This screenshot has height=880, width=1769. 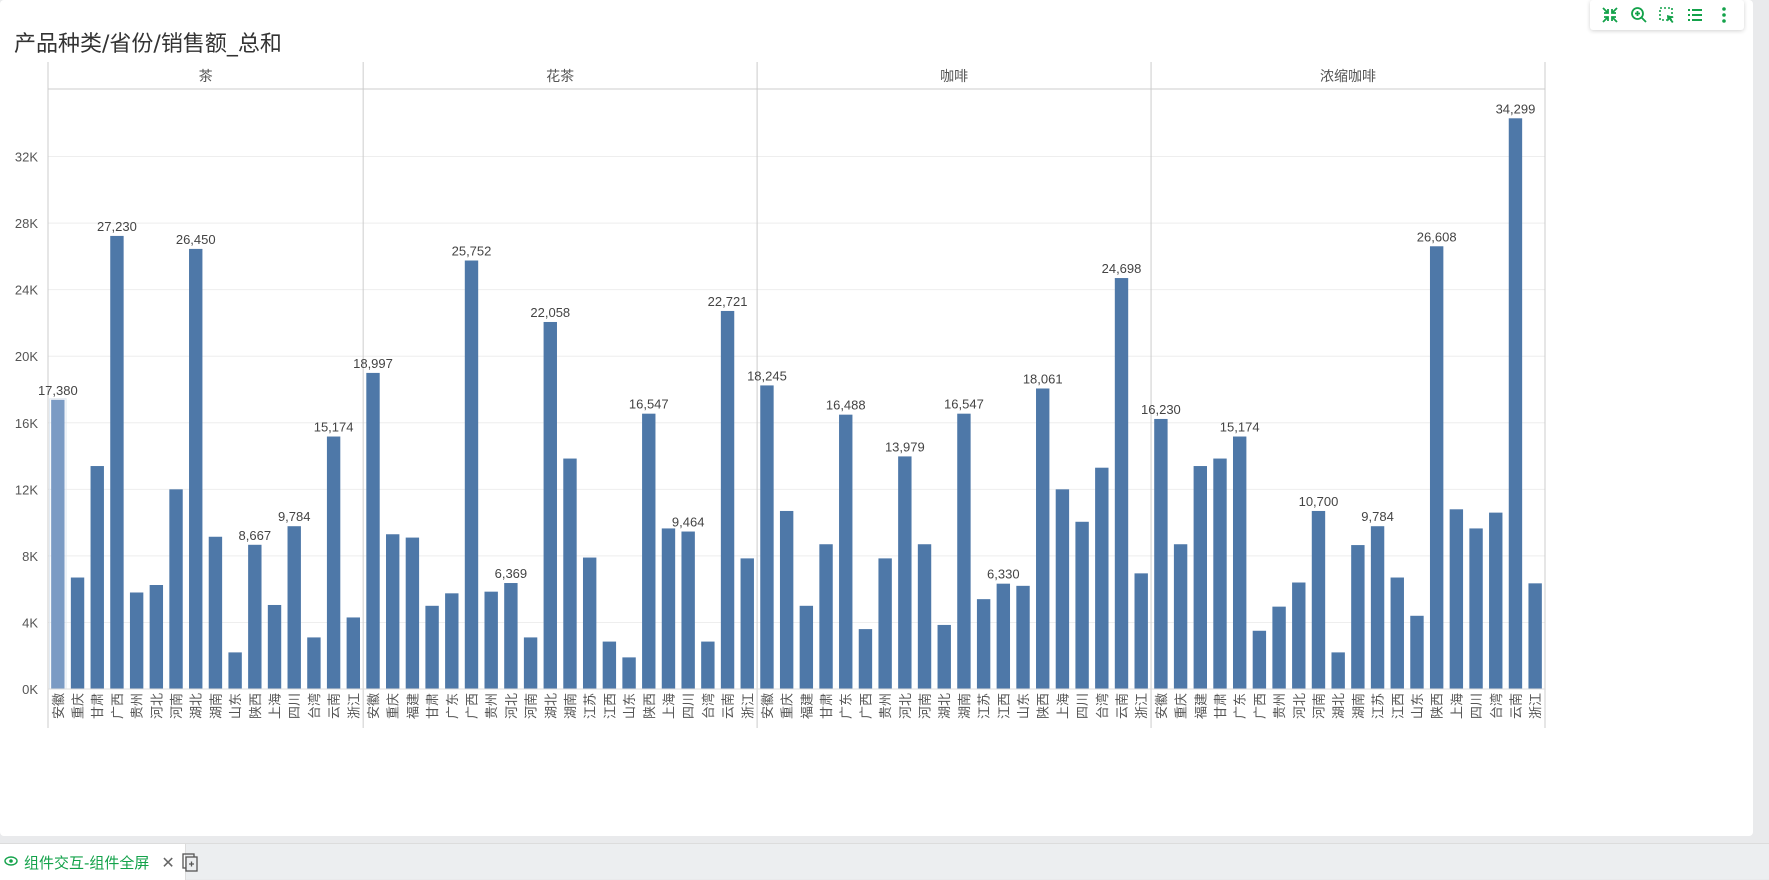 What do you see at coordinates (827, 706) in the screenshot?
I see `x-tick-label: 甘肃` at bounding box center [827, 706].